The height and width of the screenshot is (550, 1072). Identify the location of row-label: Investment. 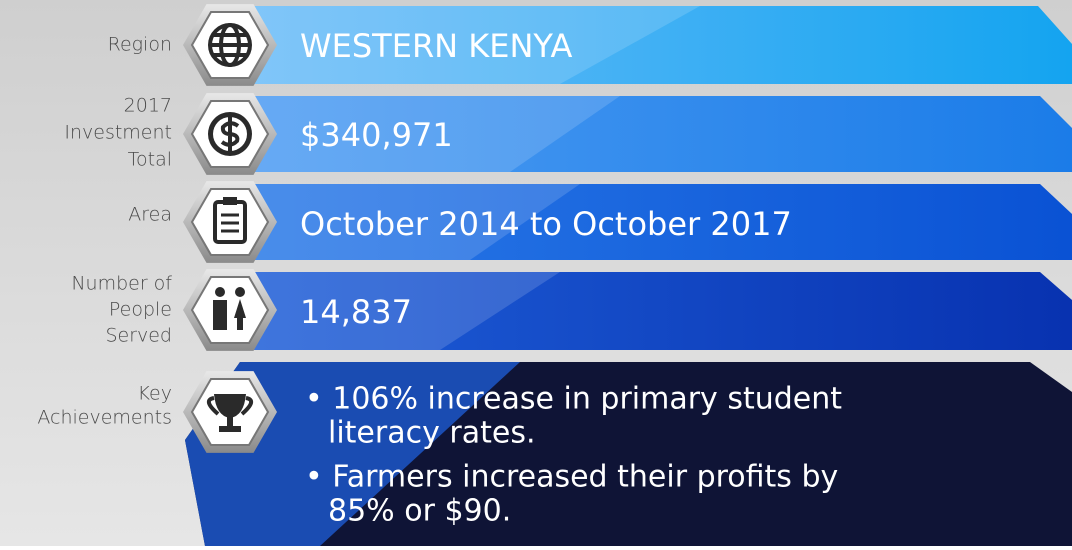
(118, 133).